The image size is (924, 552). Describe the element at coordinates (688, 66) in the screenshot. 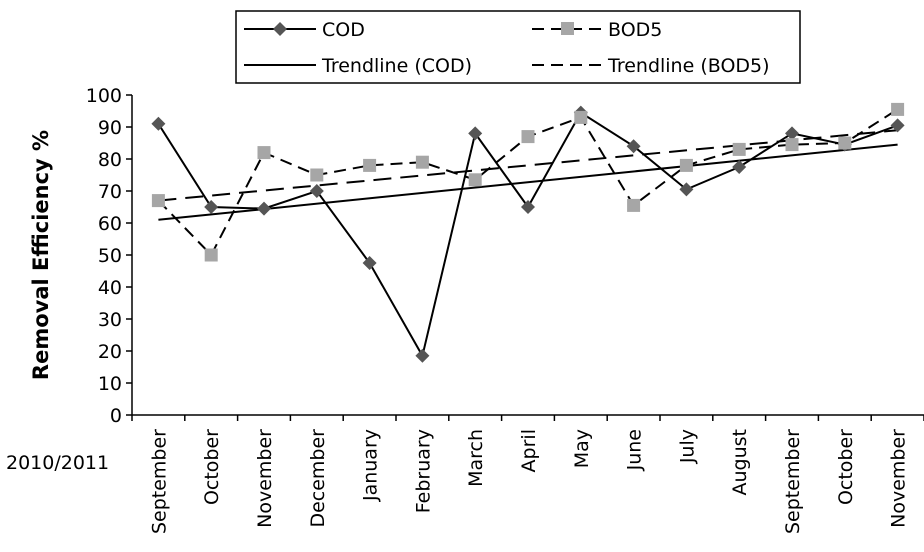

I see `legend-label-trendline-bod5: Trendline (BOD5)` at that location.